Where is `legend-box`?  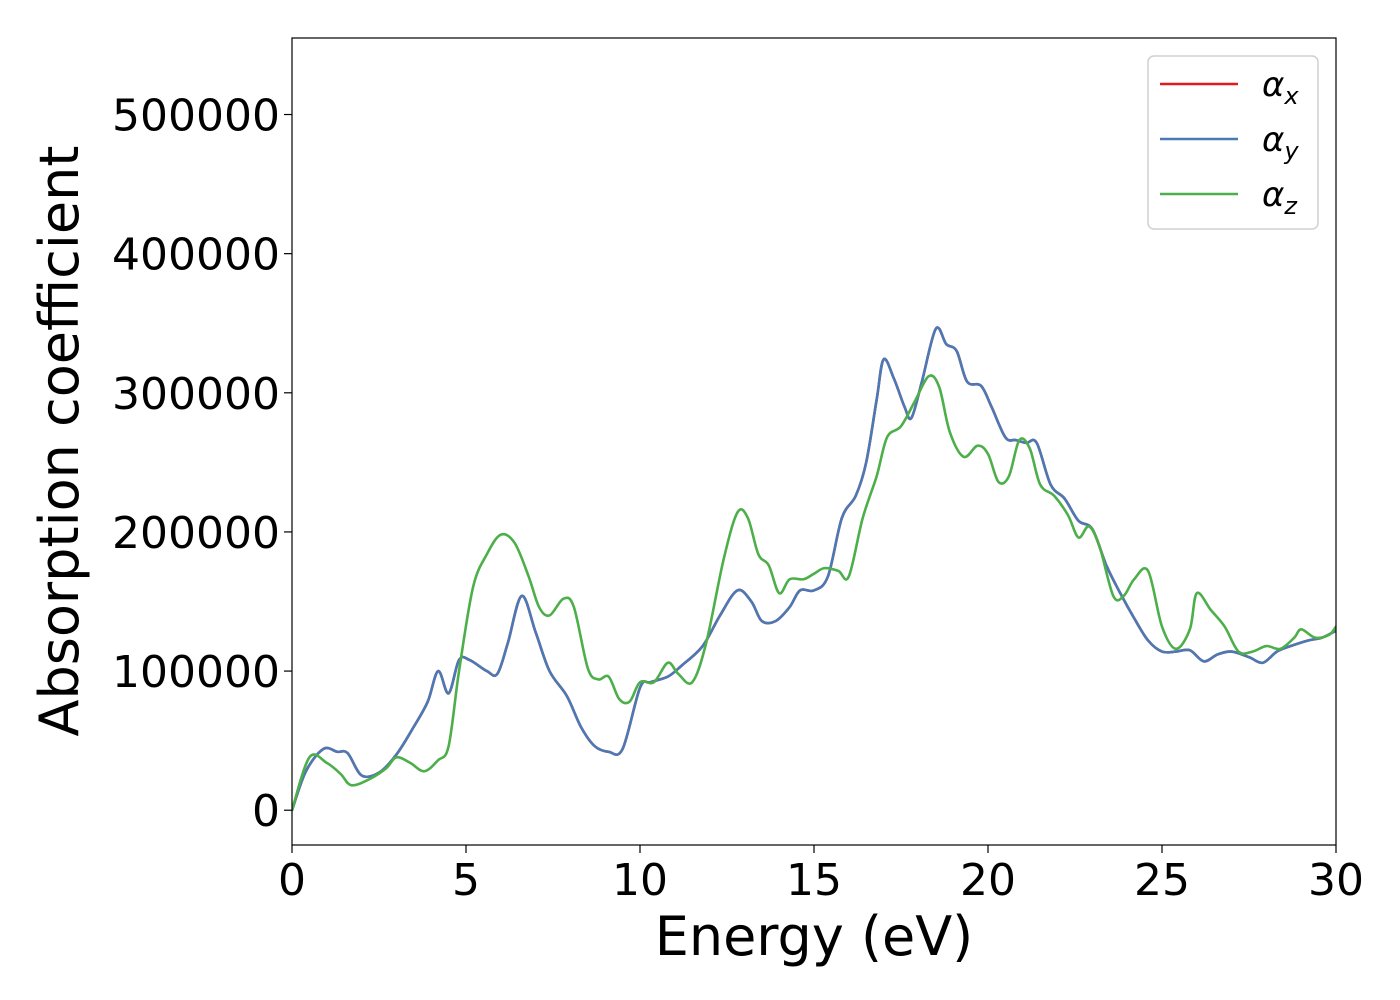
legend-box is located at coordinates (1233, 142).